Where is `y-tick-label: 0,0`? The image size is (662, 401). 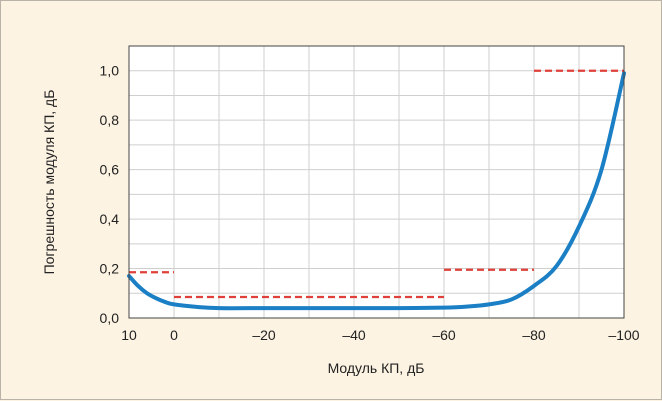
y-tick-label: 0,0 is located at coordinates (110, 318).